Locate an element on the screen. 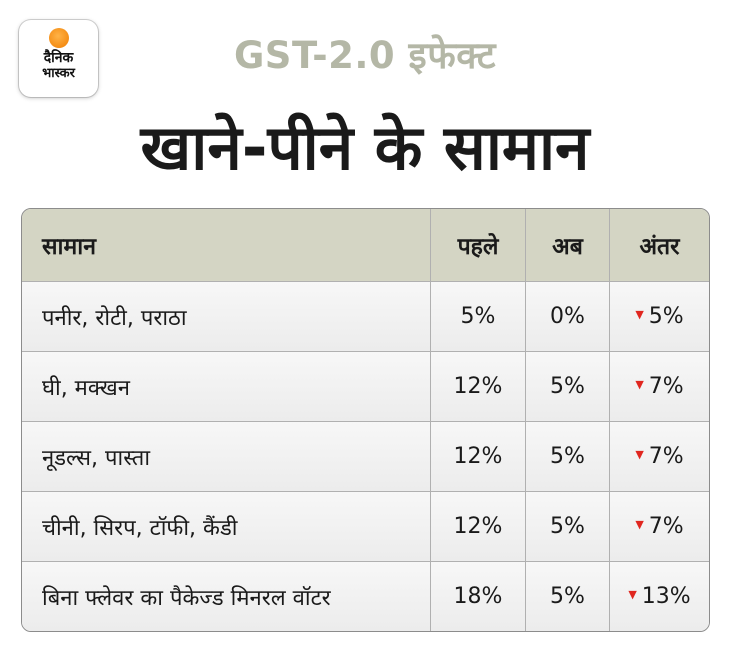 The image size is (730, 645). diff-cell: ▼ 13% is located at coordinates (659, 596).